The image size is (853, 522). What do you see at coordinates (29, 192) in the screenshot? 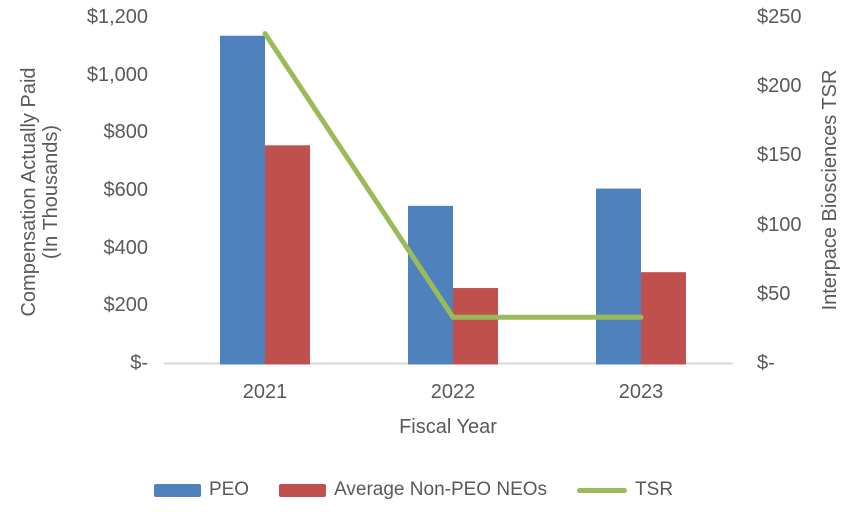
I see `y-axis-left-title-line1: Compensation Actually Paid` at bounding box center [29, 192].